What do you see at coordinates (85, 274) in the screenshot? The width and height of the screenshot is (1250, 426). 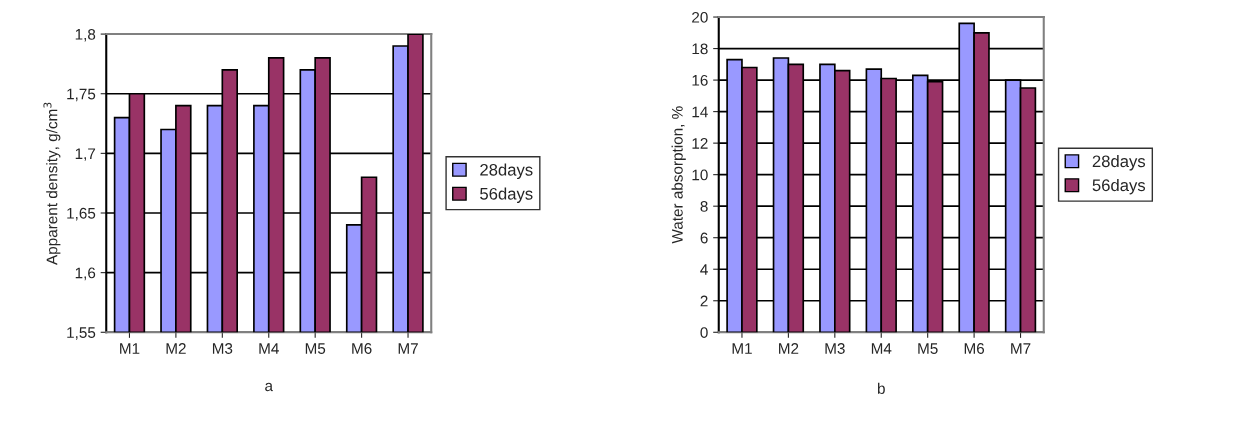 I see `y-tick-label: 1,6` at bounding box center [85, 274].